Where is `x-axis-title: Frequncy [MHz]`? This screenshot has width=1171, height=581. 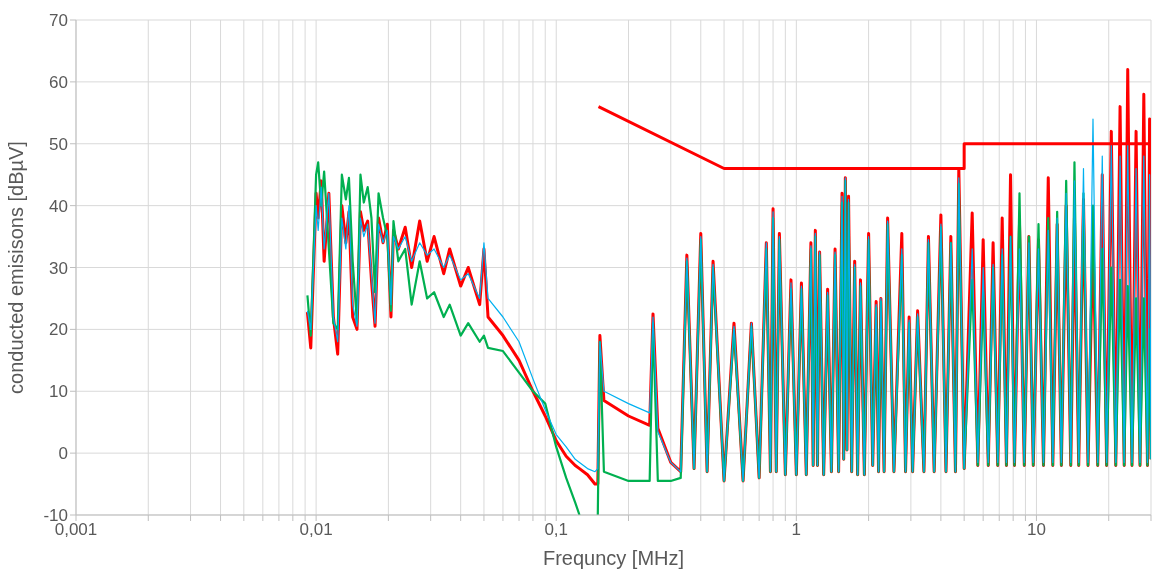
x-axis-title: Frequncy [MHz] is located at coordinates (613, 558).